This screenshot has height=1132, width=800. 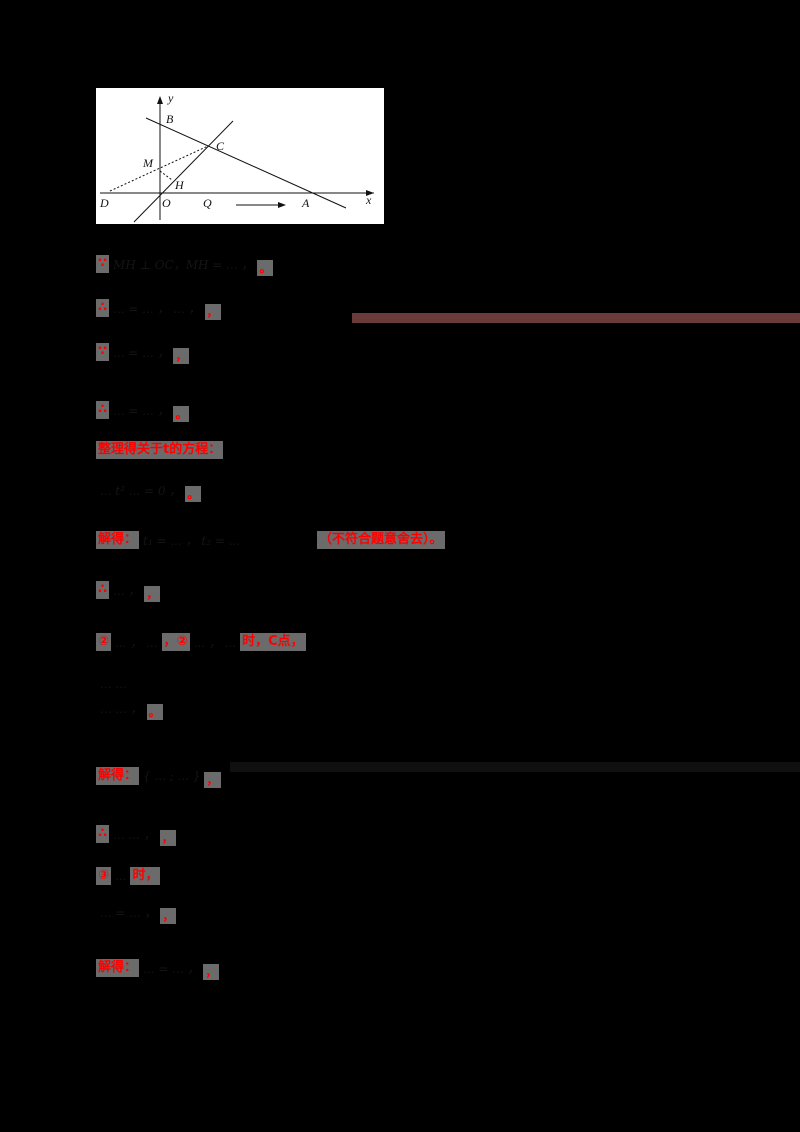 What do you see at coordinates (148, 163) in the screenshot?
I see `label-m: M` at bounding box center [148, 163].